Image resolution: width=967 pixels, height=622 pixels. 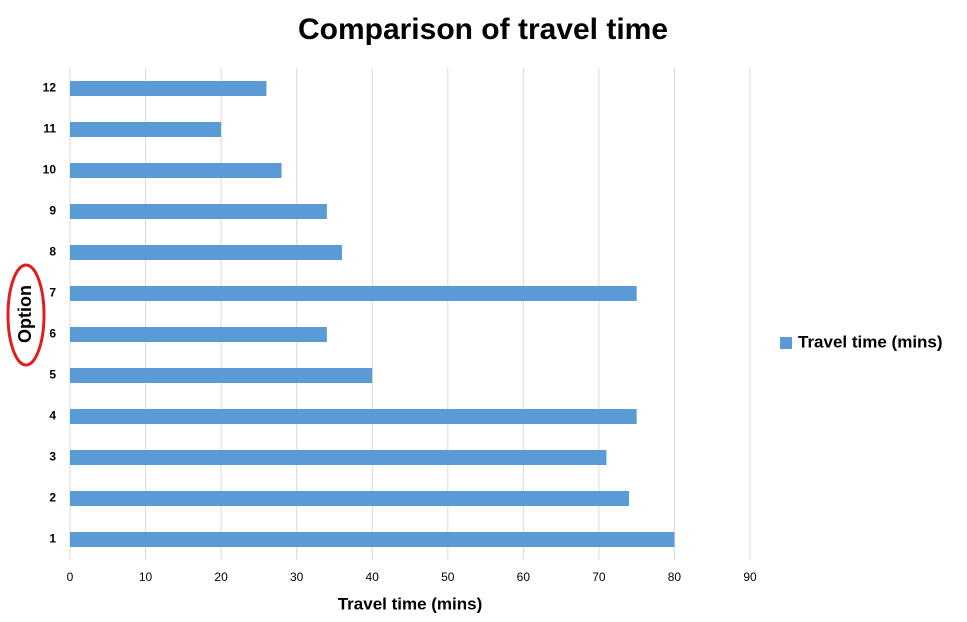 What do you see at coordinates (52, 375) in the screenshot?
I see `y-tick-label: 5` at bounding box center [52, 375].